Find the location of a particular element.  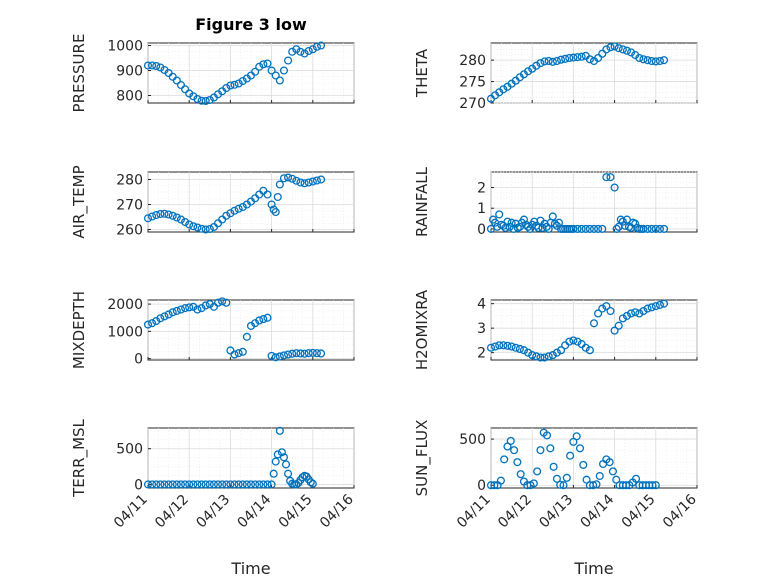

x-tick-label: 04/12 is located at coordinates (172, 512).